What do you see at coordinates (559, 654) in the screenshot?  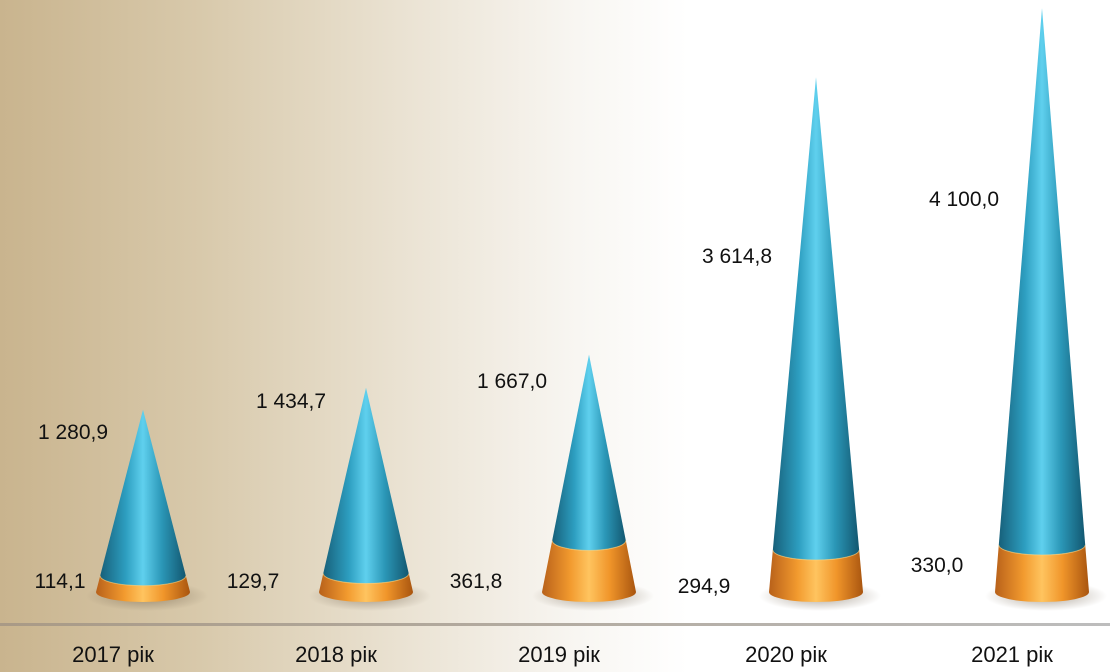 I see `category-label: 2019 рік` at bounding box center [559, 654].